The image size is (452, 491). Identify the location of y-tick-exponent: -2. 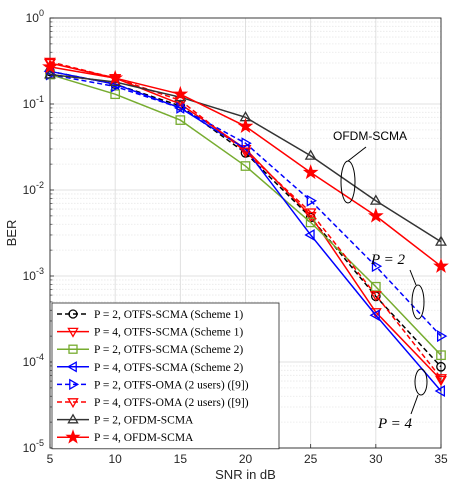
(40, 185).